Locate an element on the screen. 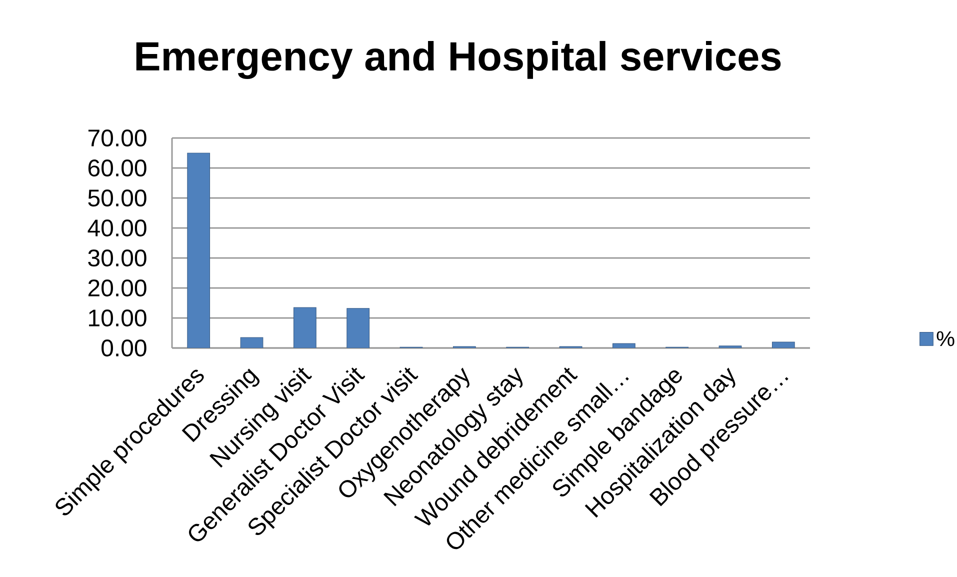 The height and width of the screenshot is (577, 957). y-tick-label: 50.00 is located at coordinates (117, 197).